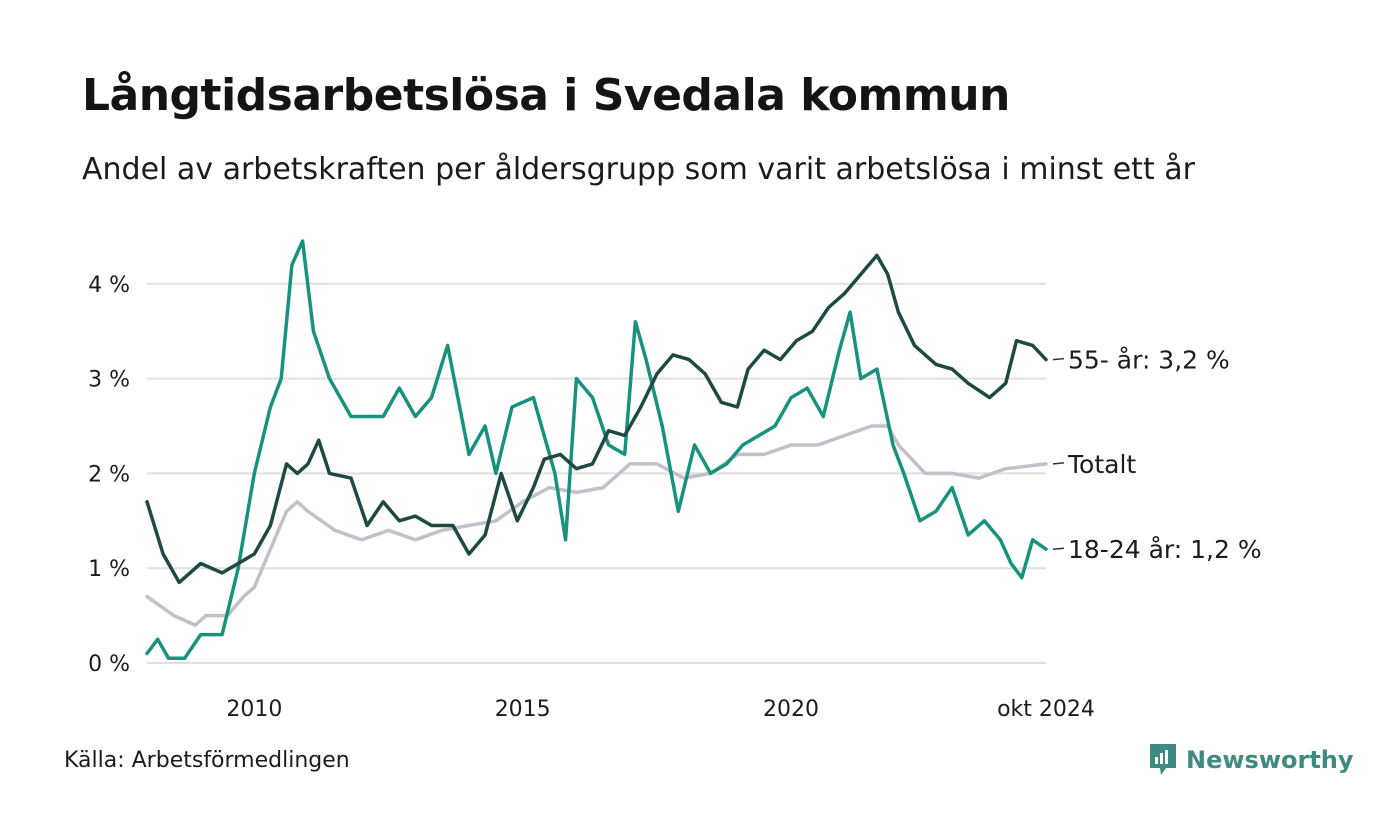 The image size is (1400, 840). What do you see at coordinates (109, 380) in the screenshot?
I see `y-tick-label: 3 %` at bounding box center [109, 380].